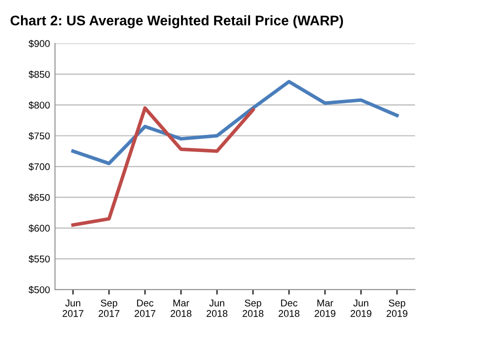 This screenshot has width=500, height=362. Describe the element at coordinates (397, 308) in the screenshot. I see `x-tick-label: Sep 2019` at that location.